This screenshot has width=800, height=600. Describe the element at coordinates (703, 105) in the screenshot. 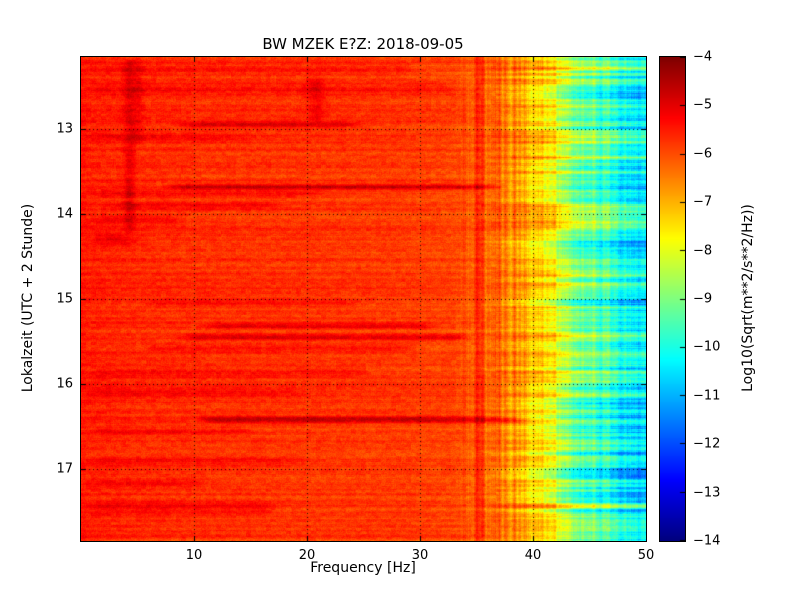

I see `colorbar-tick-label: −5` at that location.